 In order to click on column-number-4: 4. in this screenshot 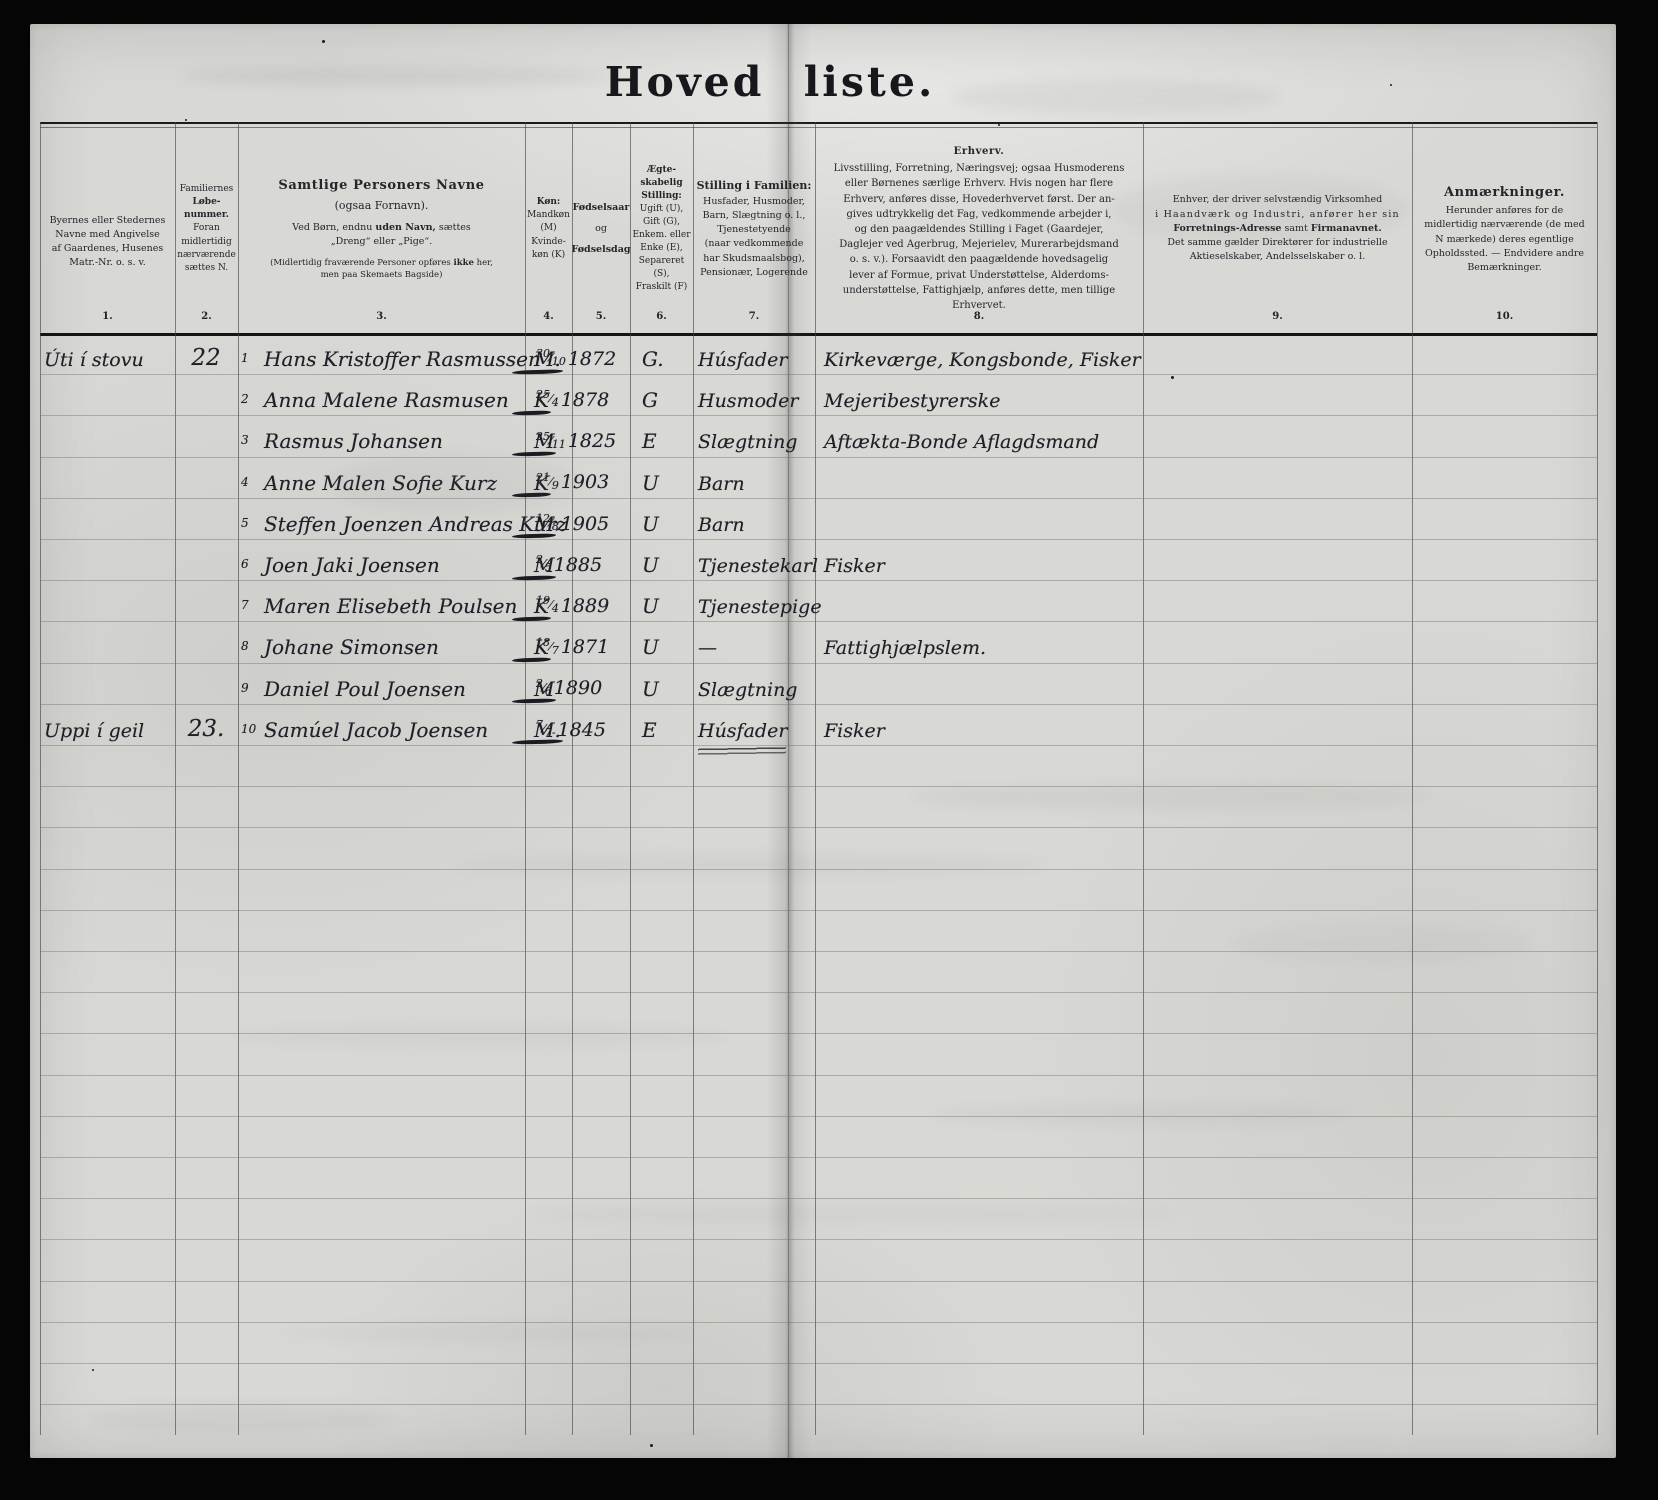, I will do `click(548, 316)`.